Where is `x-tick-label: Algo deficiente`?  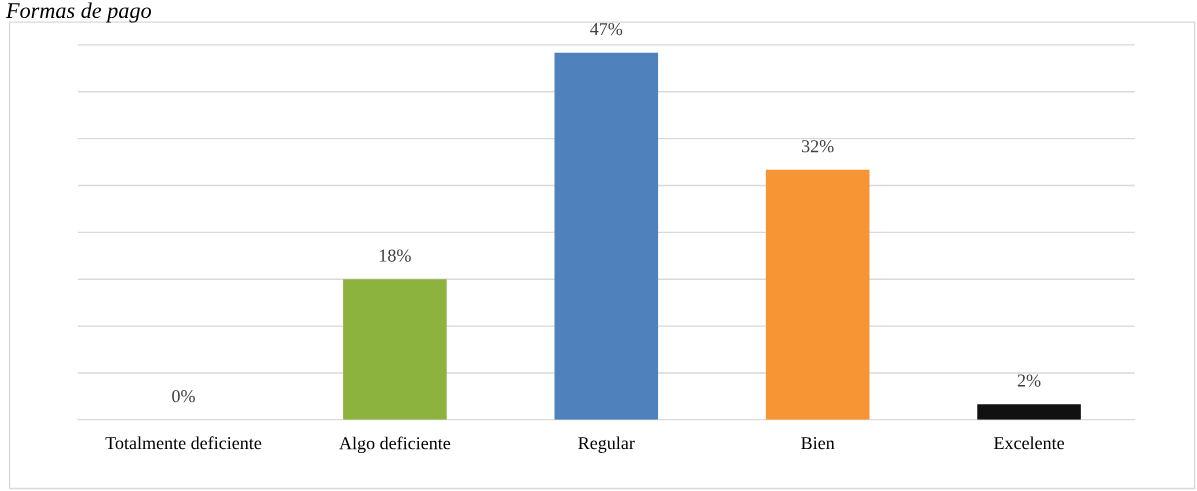 x-tick-label: Algo deficiente is located at coordinates (395, 445).